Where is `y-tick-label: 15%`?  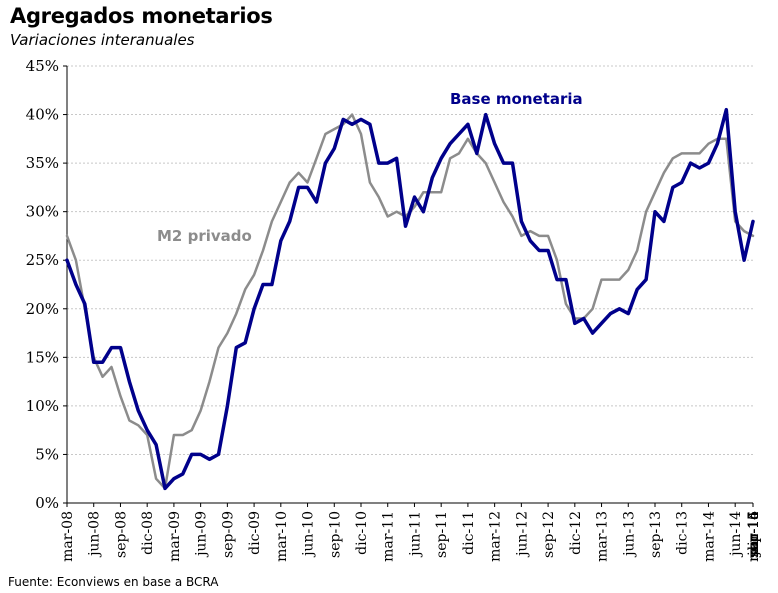
y-tick-label: 15% is located at coordinates (42, 357).